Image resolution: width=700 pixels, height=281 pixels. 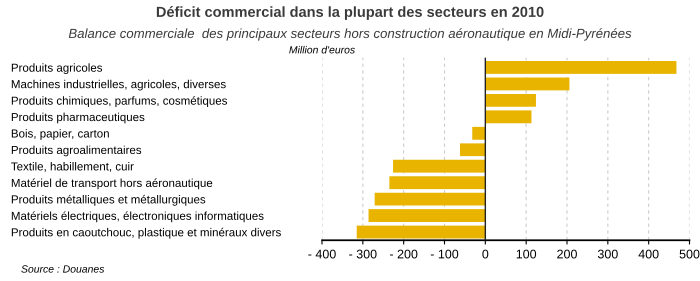 What do you see at coordinates (444, 254) in the screenshot?
I see `x-tick-label: - 100` at bounding box center [444, 254].